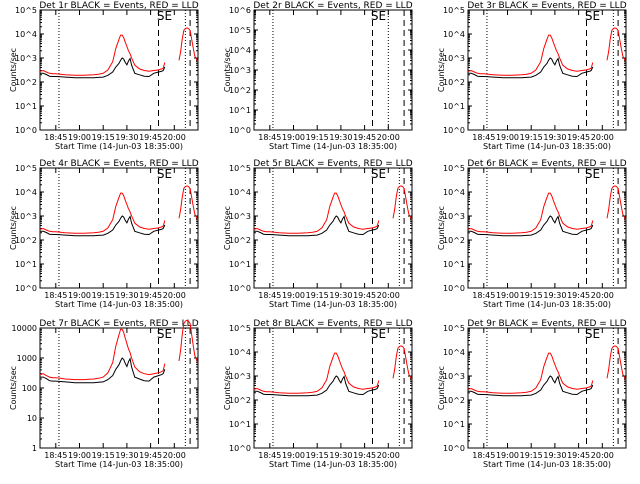  I want to click on y-tick-label: 1, so click(34, 448).